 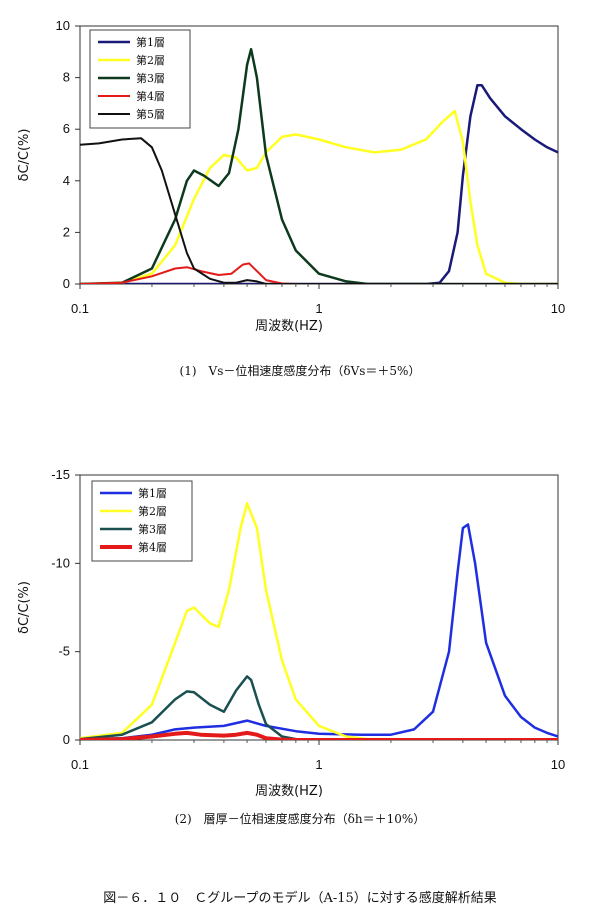 What do you see at coordinates (150, 114) in the screenshot?
I see `legend-label: 第5層` at bounding box center [150, 114].